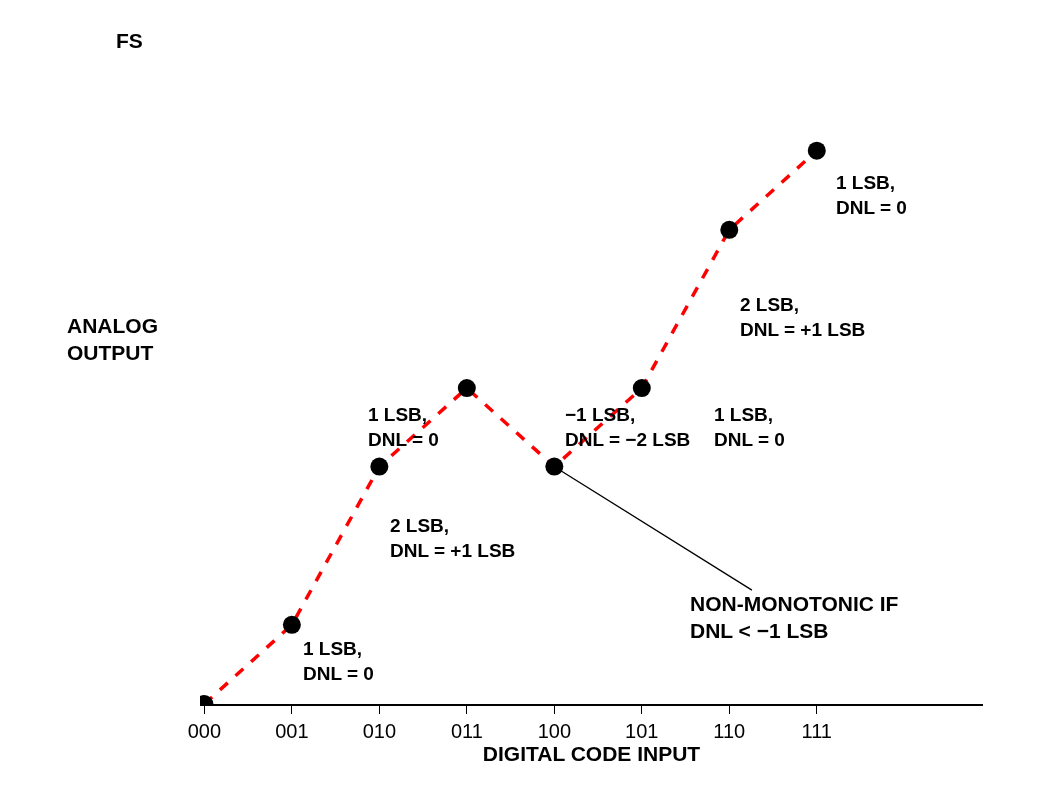 The height and width of the screenshot is (794, 1043). Describe the element at coordinates (816, 730) in the screenshot. I see `x-tick-label: 111` at that location.